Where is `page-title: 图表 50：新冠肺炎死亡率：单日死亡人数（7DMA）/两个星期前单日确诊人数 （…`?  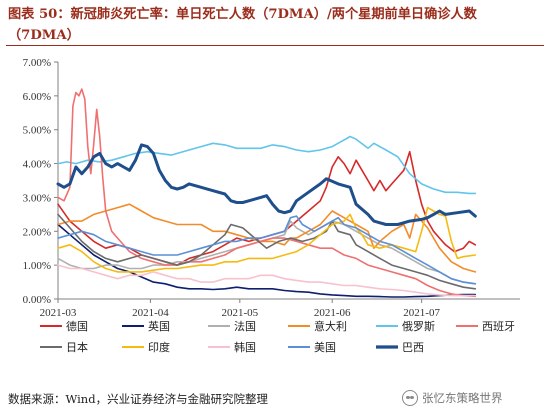
page-title: 图表 50：新冠肺炎死亡率：单日死亡人数（7DMA）/两个星期前单日确诊人数 （… is located at coordinates (276, 25).